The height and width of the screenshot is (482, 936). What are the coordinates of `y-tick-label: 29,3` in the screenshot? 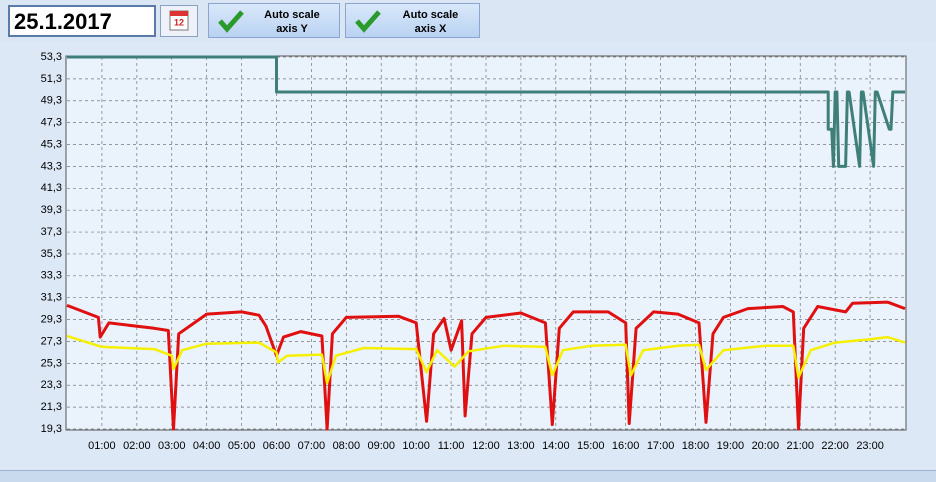 It's located at (51, 319).